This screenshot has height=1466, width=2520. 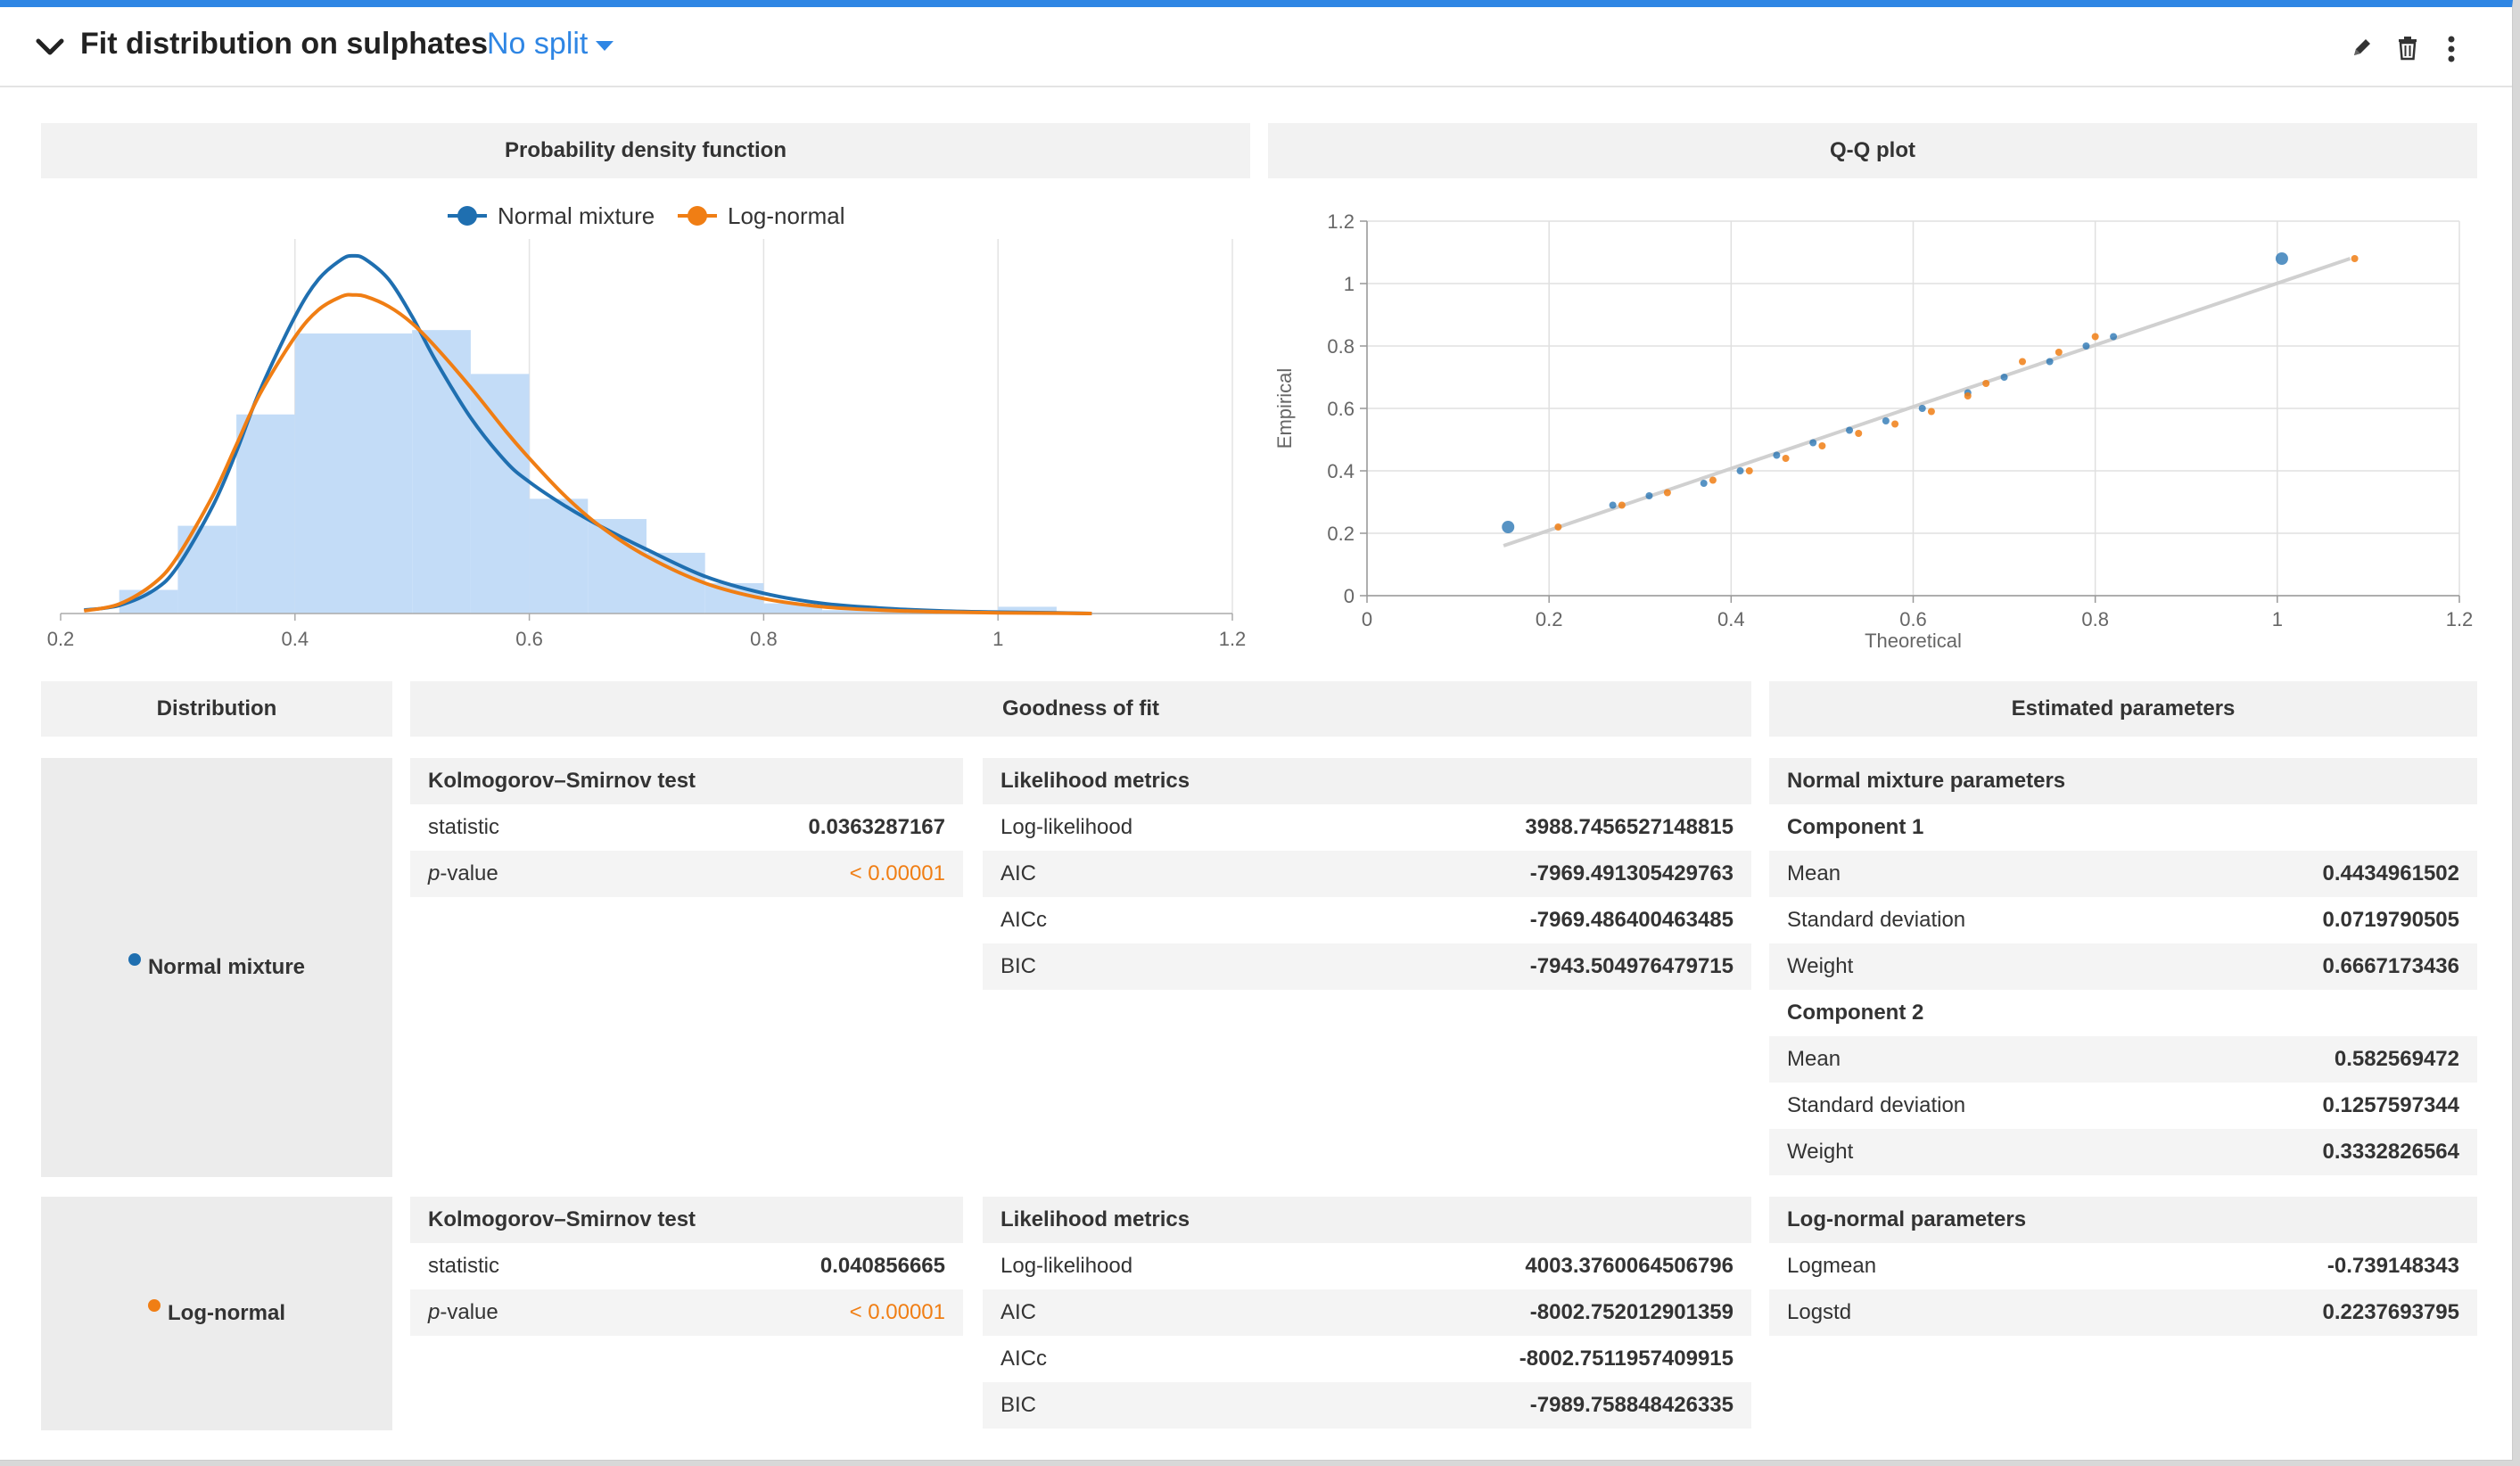 What do you see at coordinates (1350, 596) in the screenshot?
I see `qq-y-tick-label: 0` at bounding box center [1350, 596].